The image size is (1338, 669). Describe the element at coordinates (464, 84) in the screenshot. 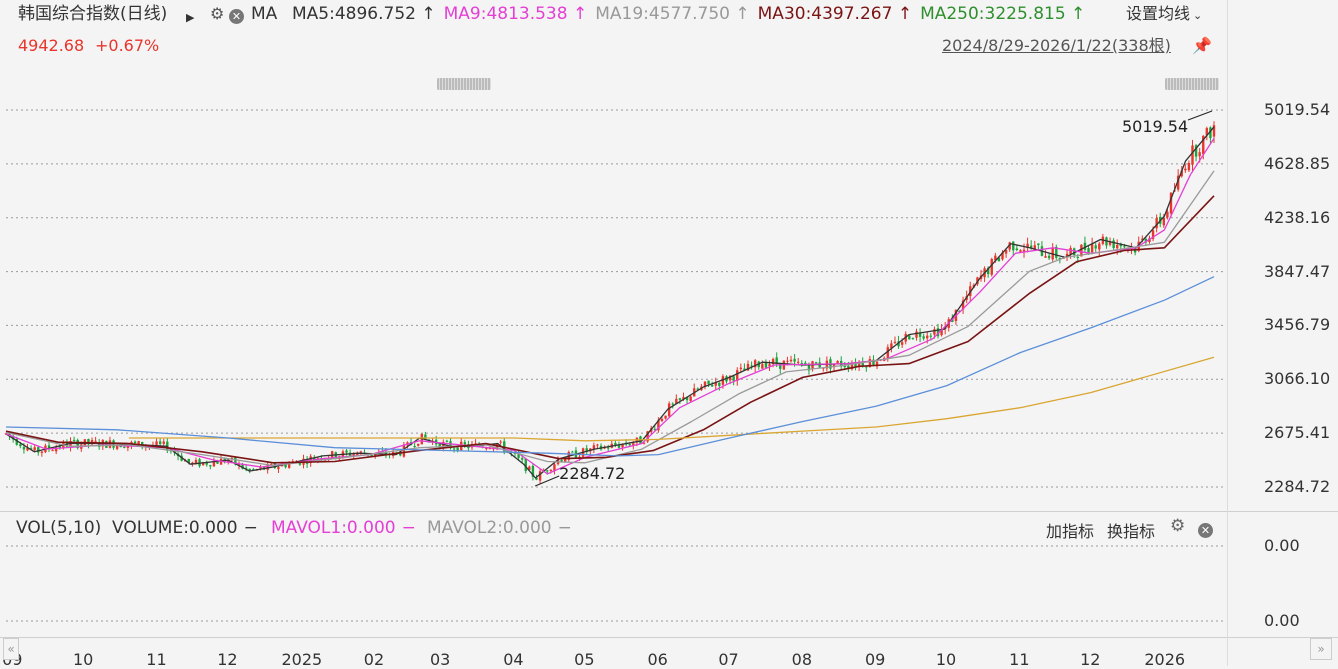

I see `scroll-handle-left` at that location.